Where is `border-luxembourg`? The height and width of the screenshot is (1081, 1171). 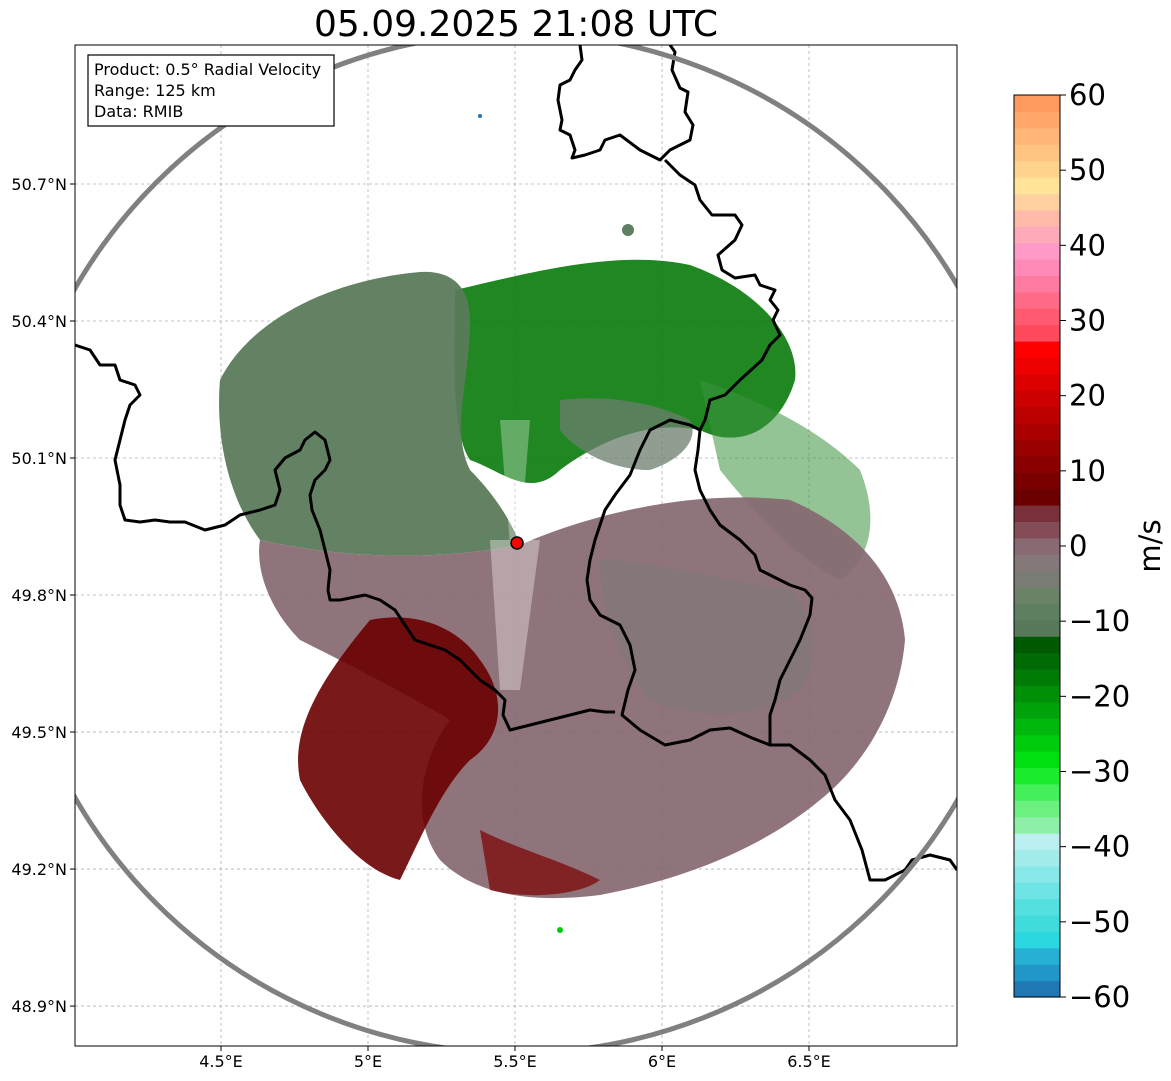 border-luxembourg is located at coordinates (678, 582).